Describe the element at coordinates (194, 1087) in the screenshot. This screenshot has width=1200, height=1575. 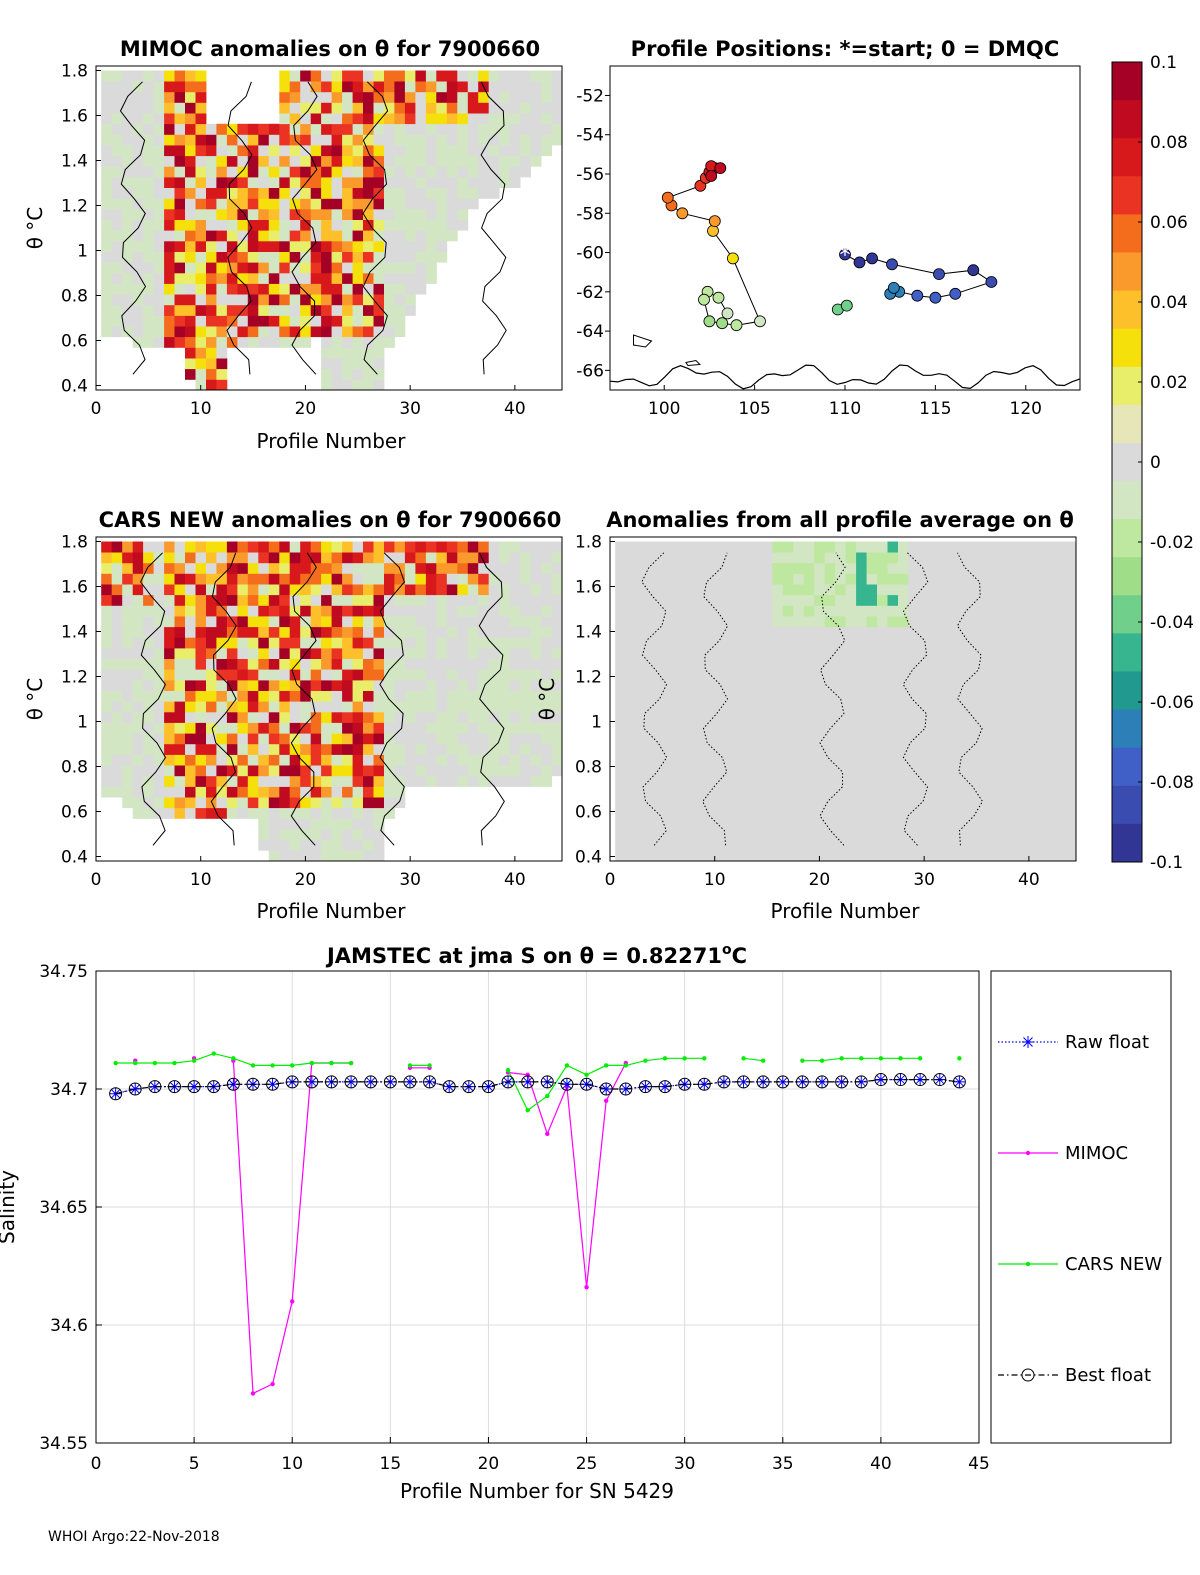
I see `best-float-point` at that location.